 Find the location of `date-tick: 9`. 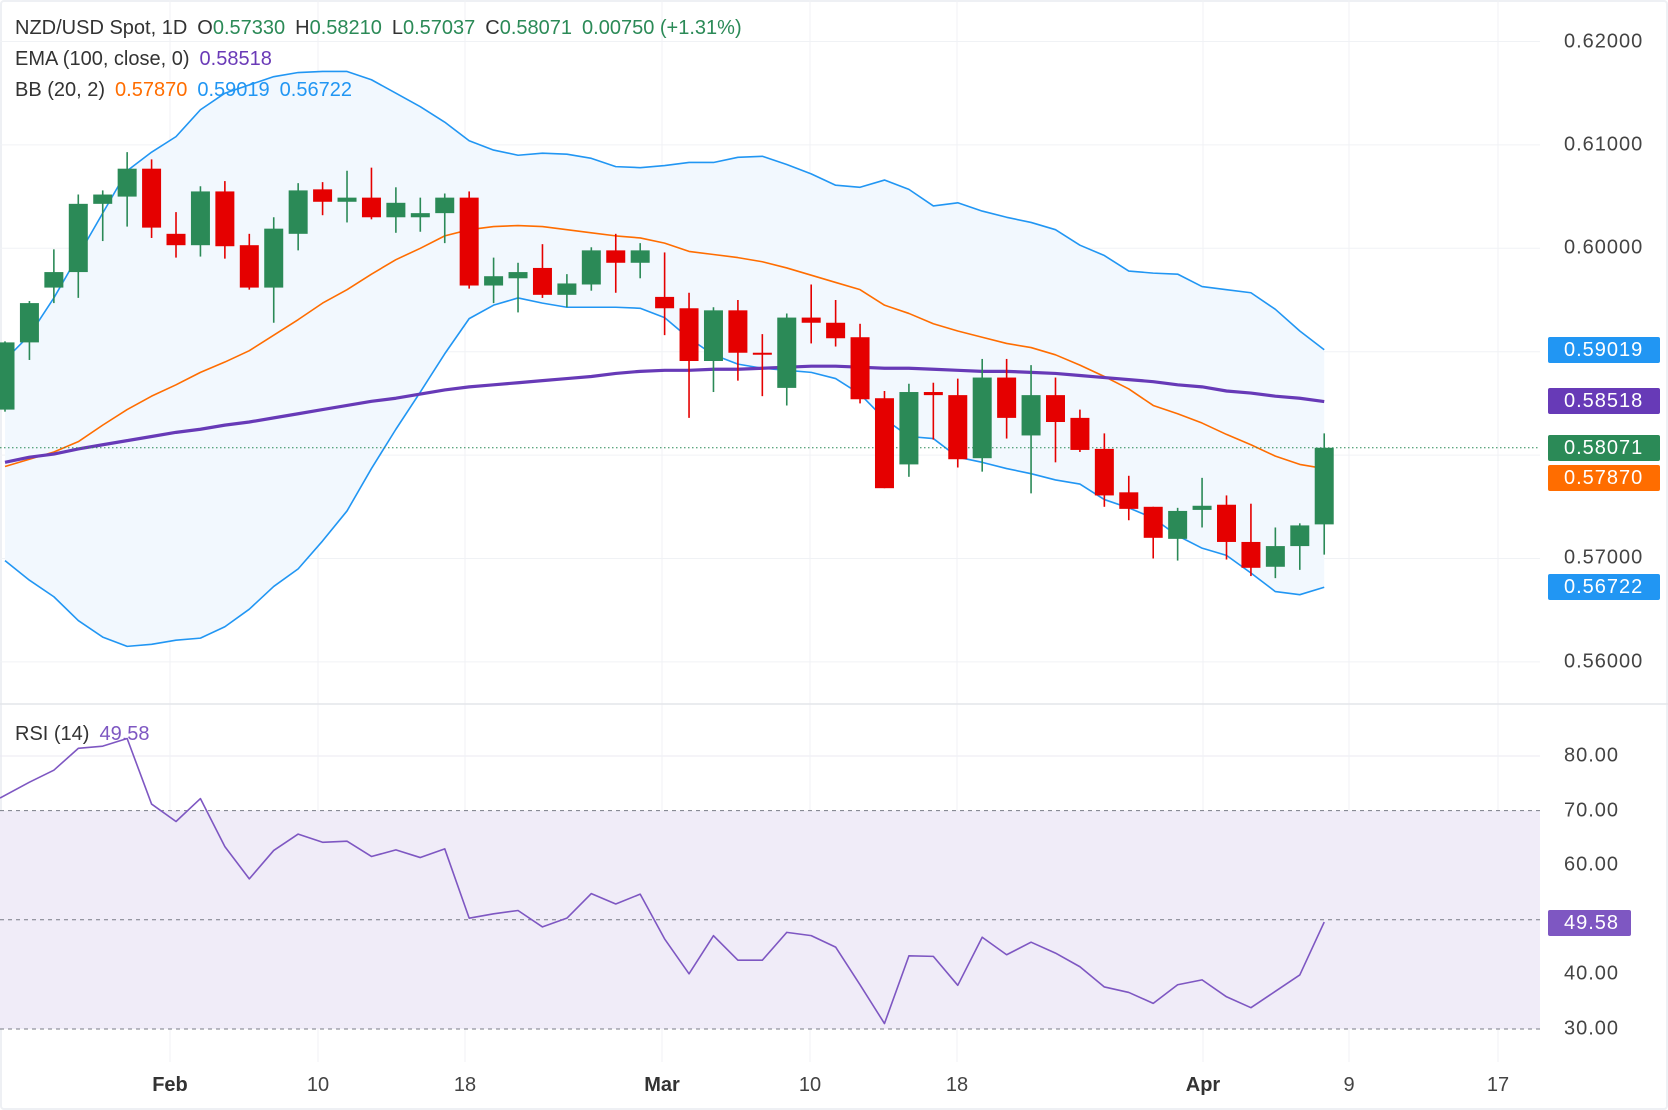

date-tick: 9 is located at coordinates (1349, 1085).